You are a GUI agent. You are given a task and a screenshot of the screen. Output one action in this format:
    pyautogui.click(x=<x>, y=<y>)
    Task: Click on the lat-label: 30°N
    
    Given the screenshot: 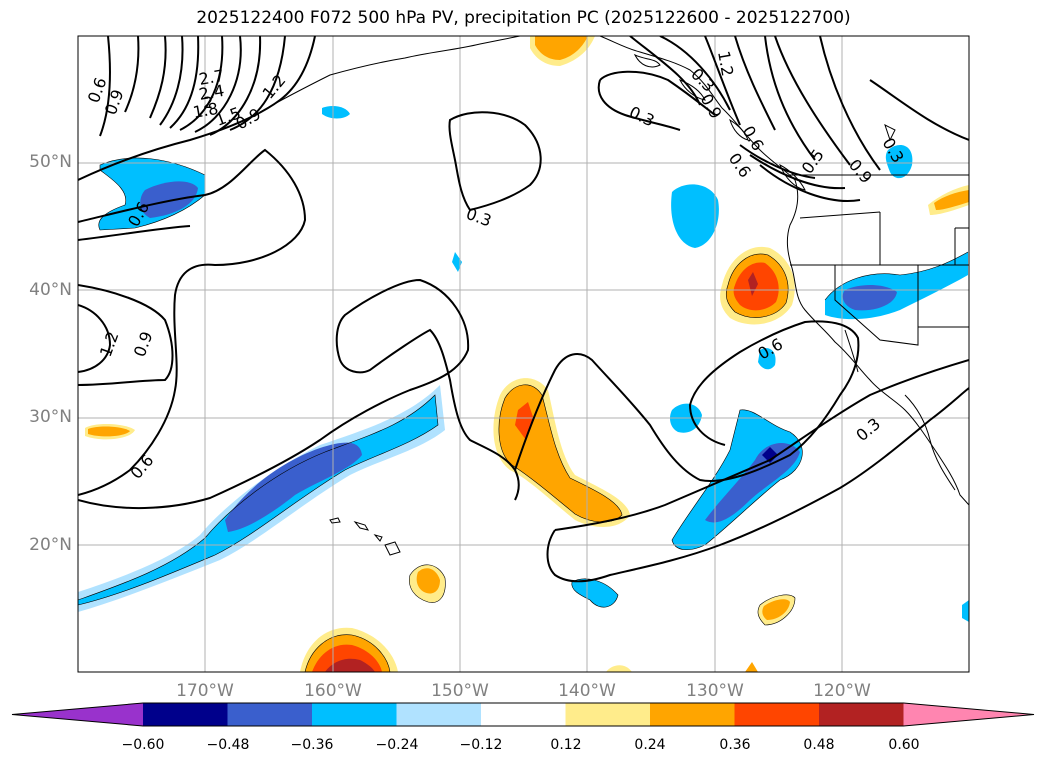 What is the action you would take?
    pyautogui.click(x=50, y=417)
    